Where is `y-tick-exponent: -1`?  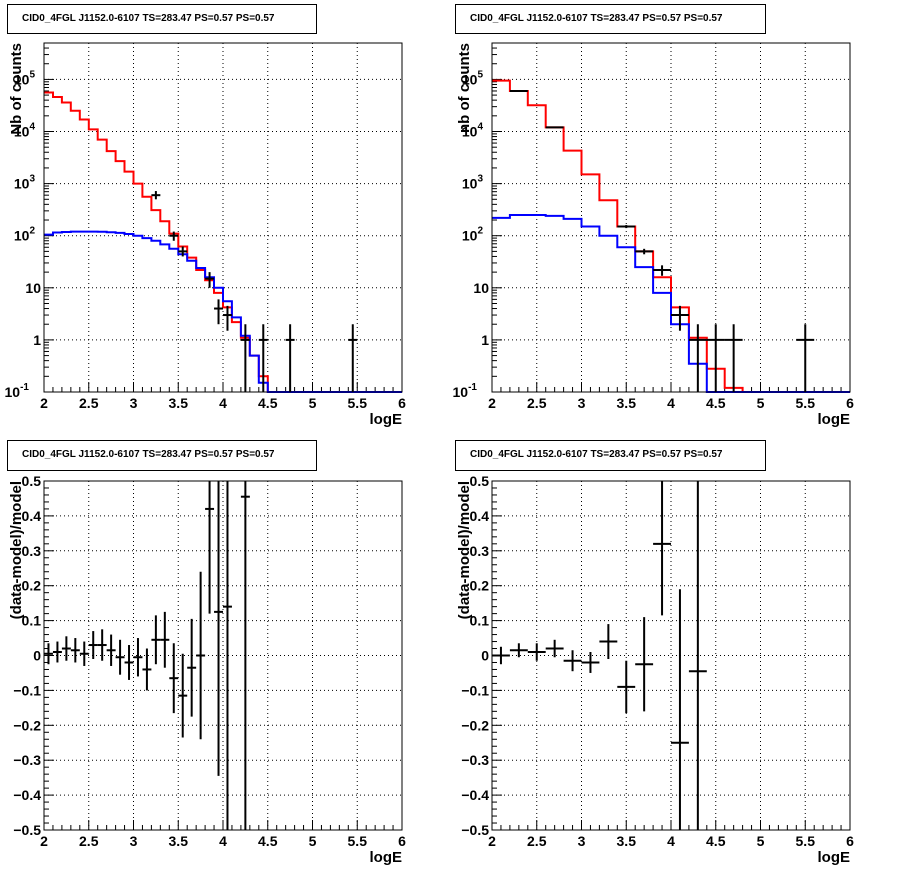 y-tick-exponent: -1 is located at coordinates (472, 387).